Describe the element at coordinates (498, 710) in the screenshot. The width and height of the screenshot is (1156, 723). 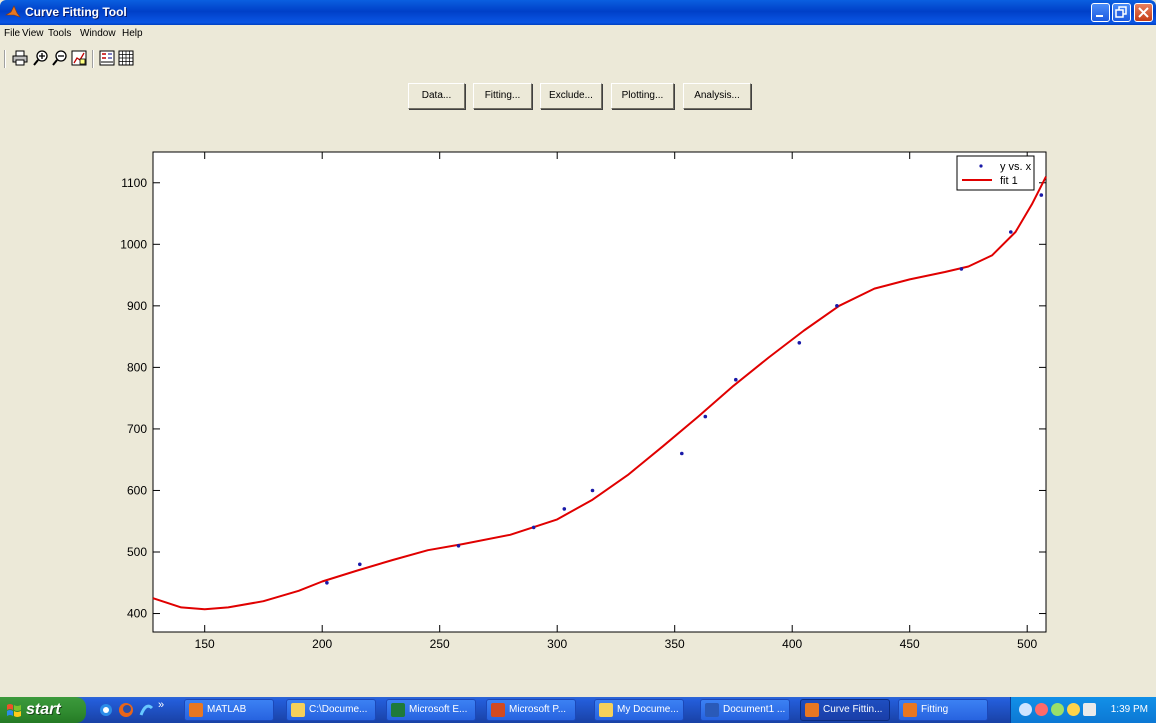
I see `powerpoint-icon` at that location.